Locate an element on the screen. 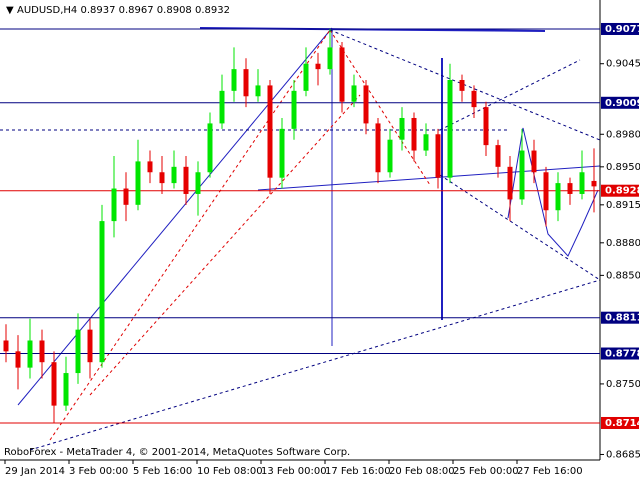 The height and width of the screenshot is (480, 640). x-tick-label: 29 Jan 2014 is located at coordinates (35, 471).